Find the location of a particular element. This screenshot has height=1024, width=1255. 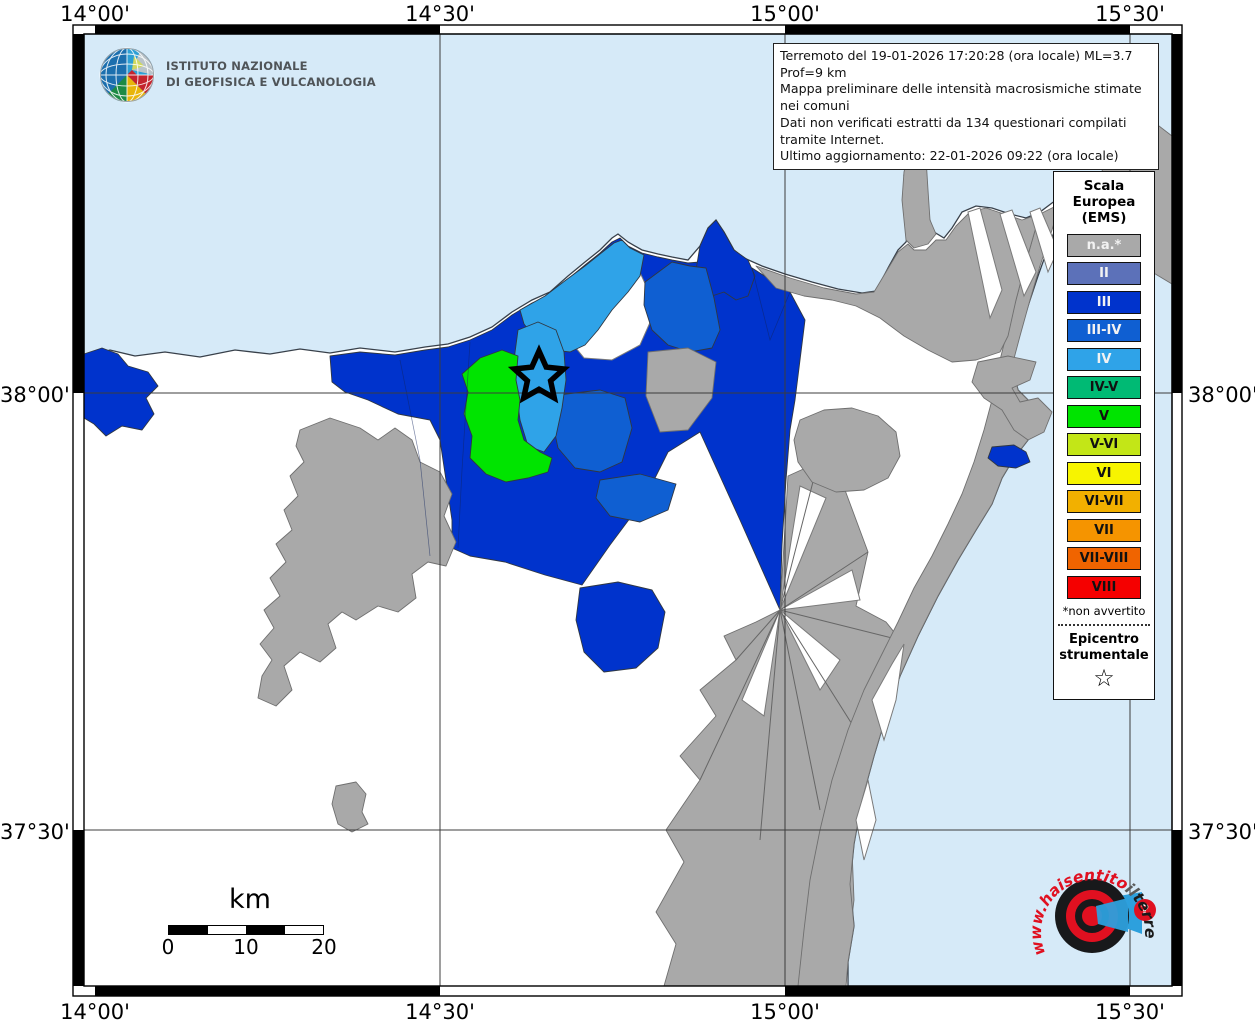

scale-tick-20: 20 is located at coordinates (324, 947).